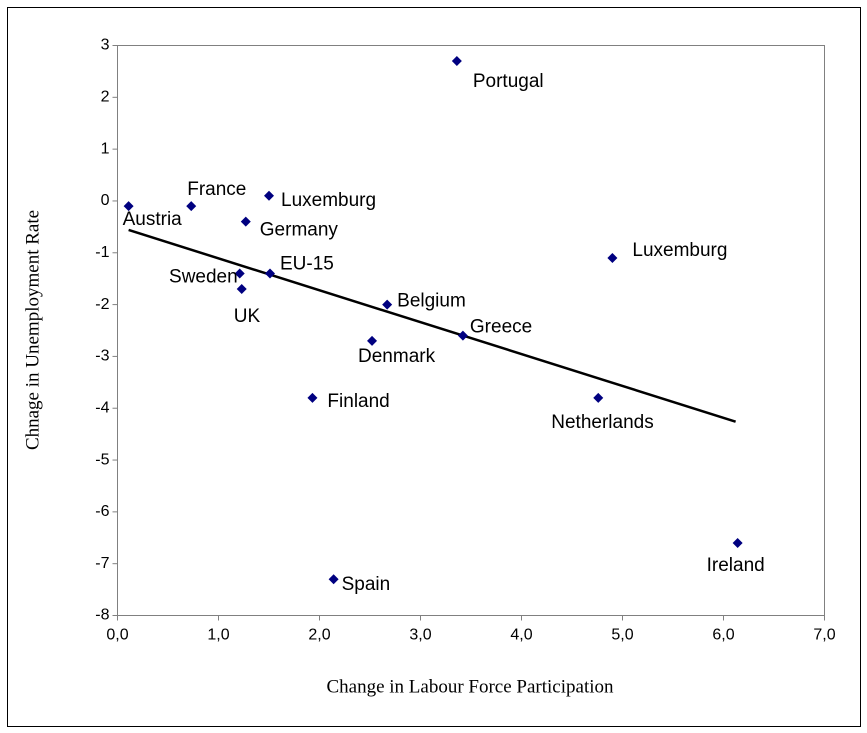  I want to click on x-tick-label: 5,0, so click(622, 635).